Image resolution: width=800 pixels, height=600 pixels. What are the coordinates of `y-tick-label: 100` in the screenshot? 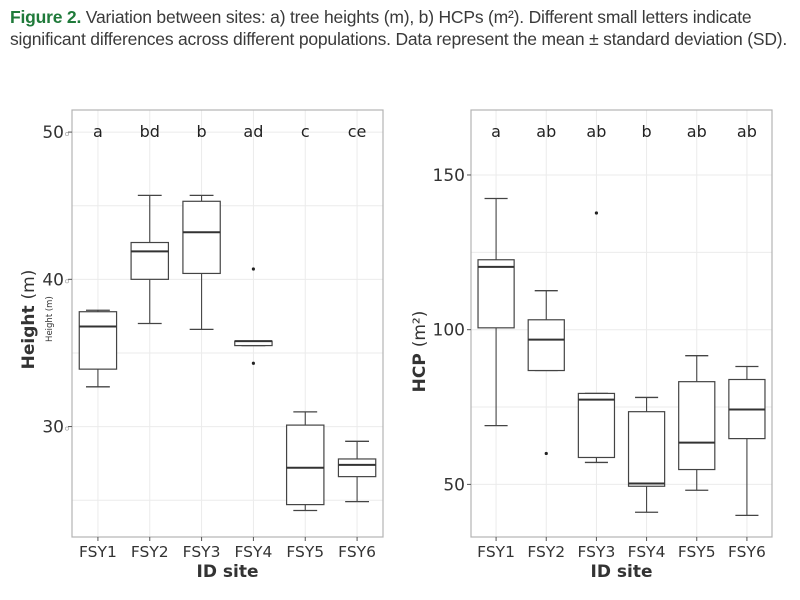 It's located at (449, 331).